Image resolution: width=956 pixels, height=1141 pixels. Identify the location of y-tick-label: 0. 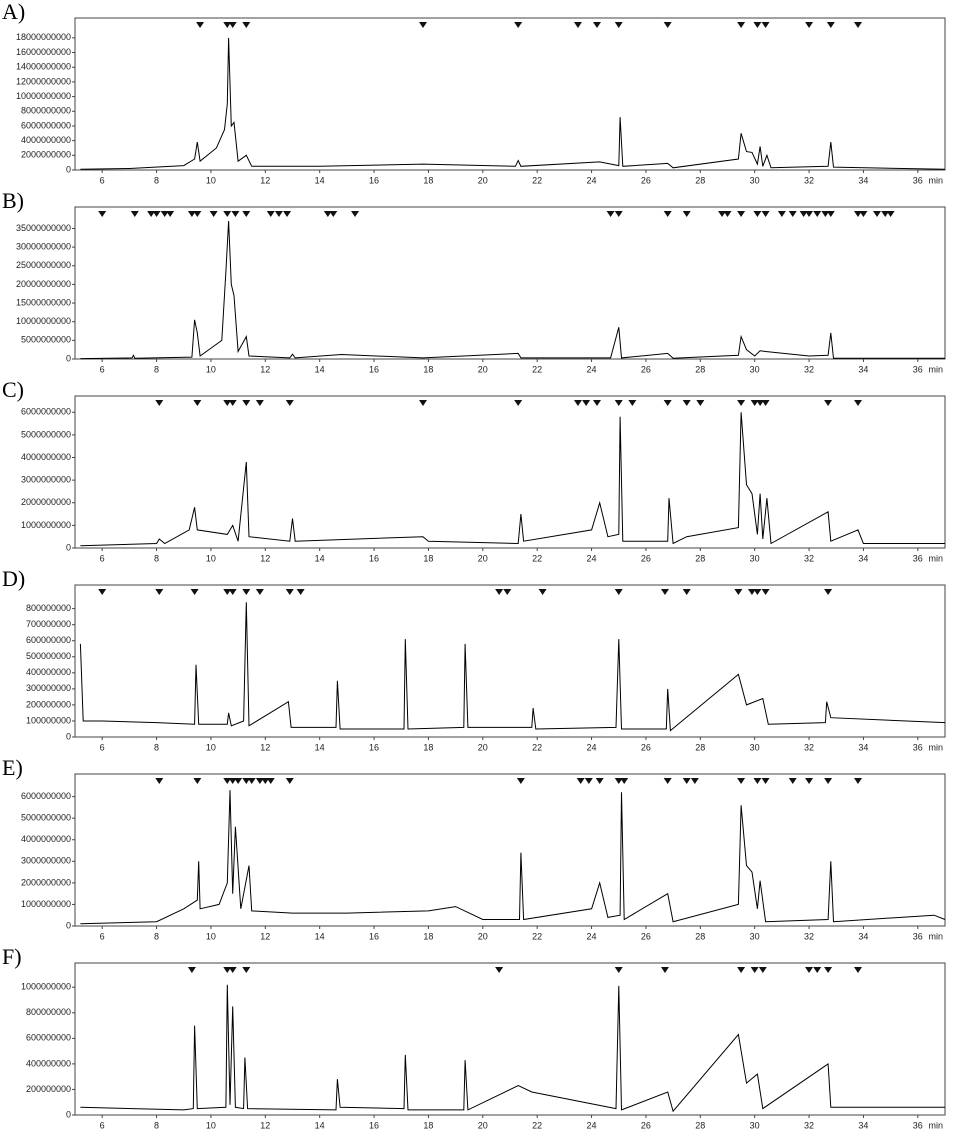
(68, 1114).